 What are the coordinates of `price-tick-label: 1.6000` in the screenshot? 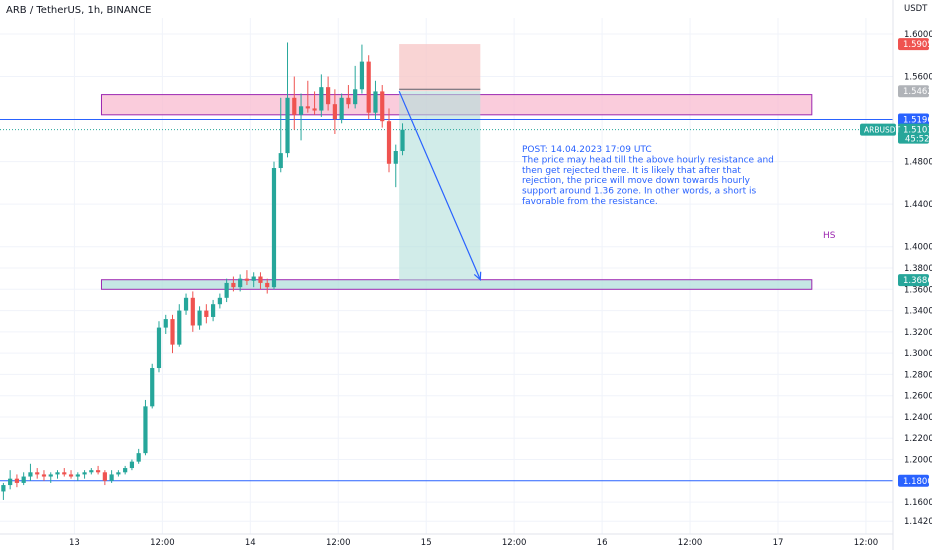 It's located at (918, 35).